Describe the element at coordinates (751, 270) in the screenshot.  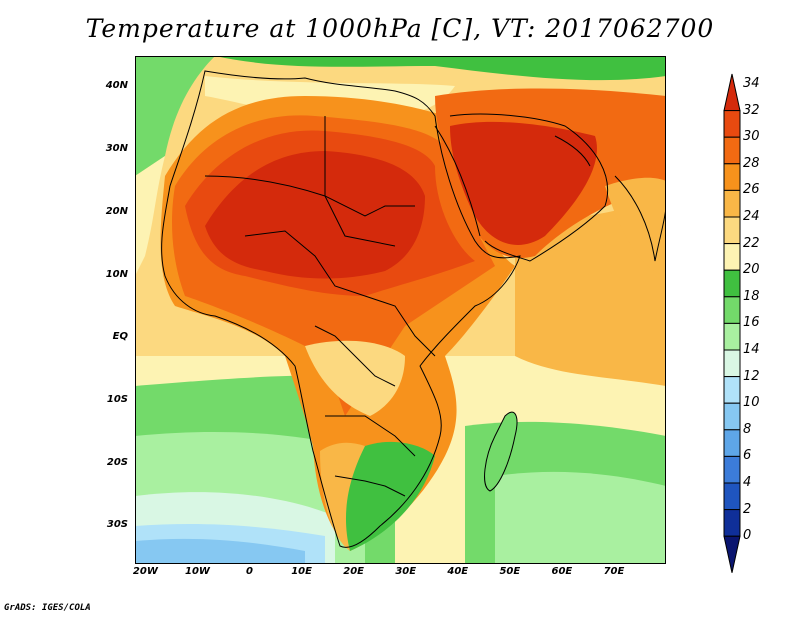
I see `colorbar-label: 20` at that location.